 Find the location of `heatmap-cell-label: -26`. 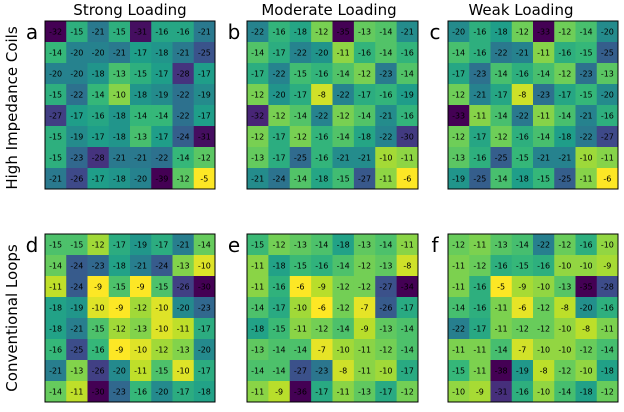

heatmap-cell-label: -26 is located at coordinates (183, 287).